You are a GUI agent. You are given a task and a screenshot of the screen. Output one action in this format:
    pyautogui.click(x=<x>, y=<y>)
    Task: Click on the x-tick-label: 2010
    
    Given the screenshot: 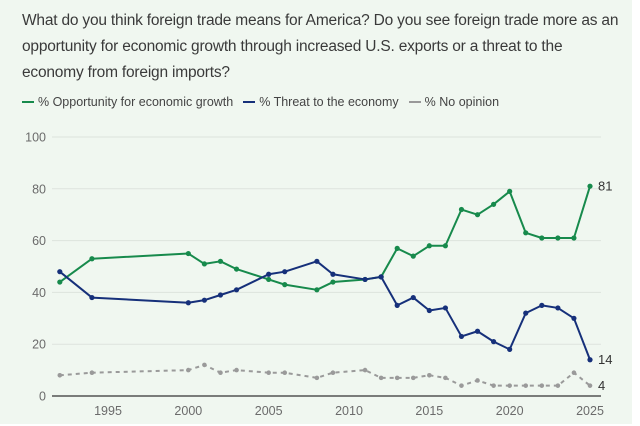 What is the action you would take?
    pyautogui.click(x=349, y=411)
    